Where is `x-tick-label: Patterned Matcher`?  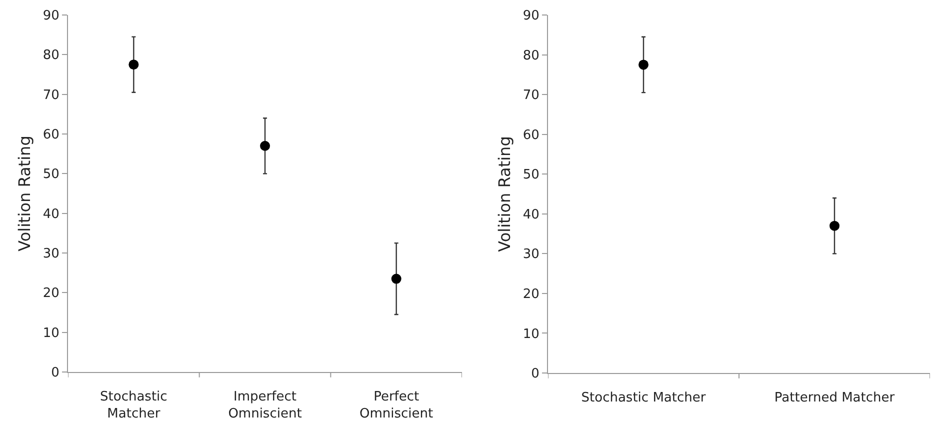 x-tick-label: Patterned Matcher is located at coordinates (835, 398).